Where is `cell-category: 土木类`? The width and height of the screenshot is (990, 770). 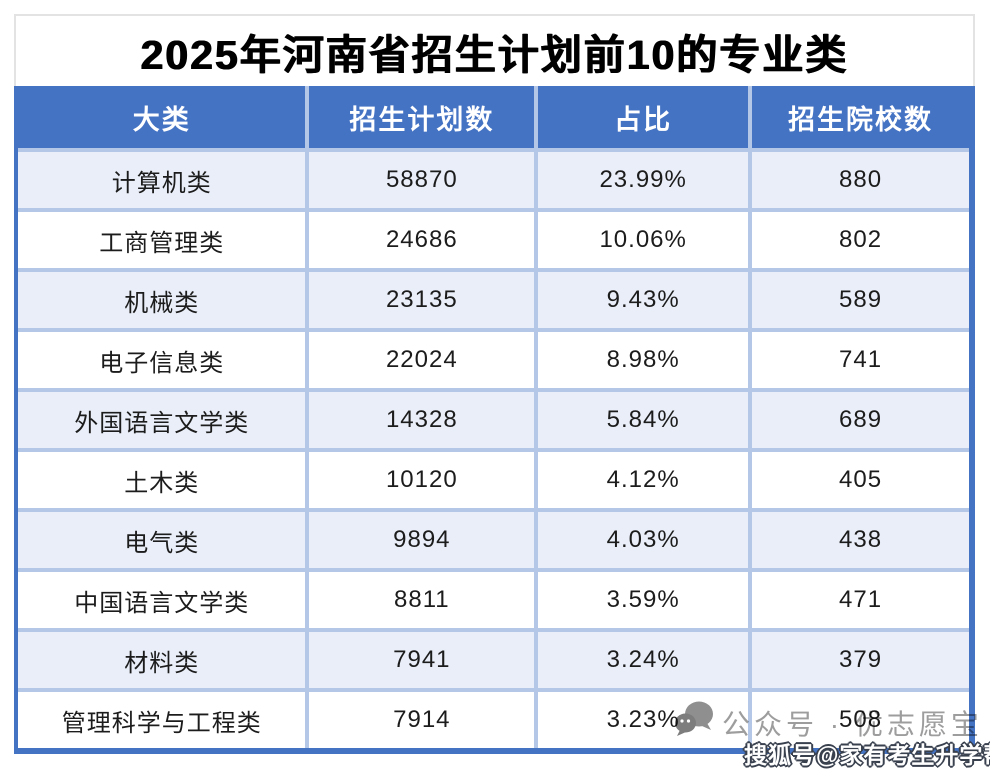
cell-category: 土木类 is located at coordinates (162, 480).